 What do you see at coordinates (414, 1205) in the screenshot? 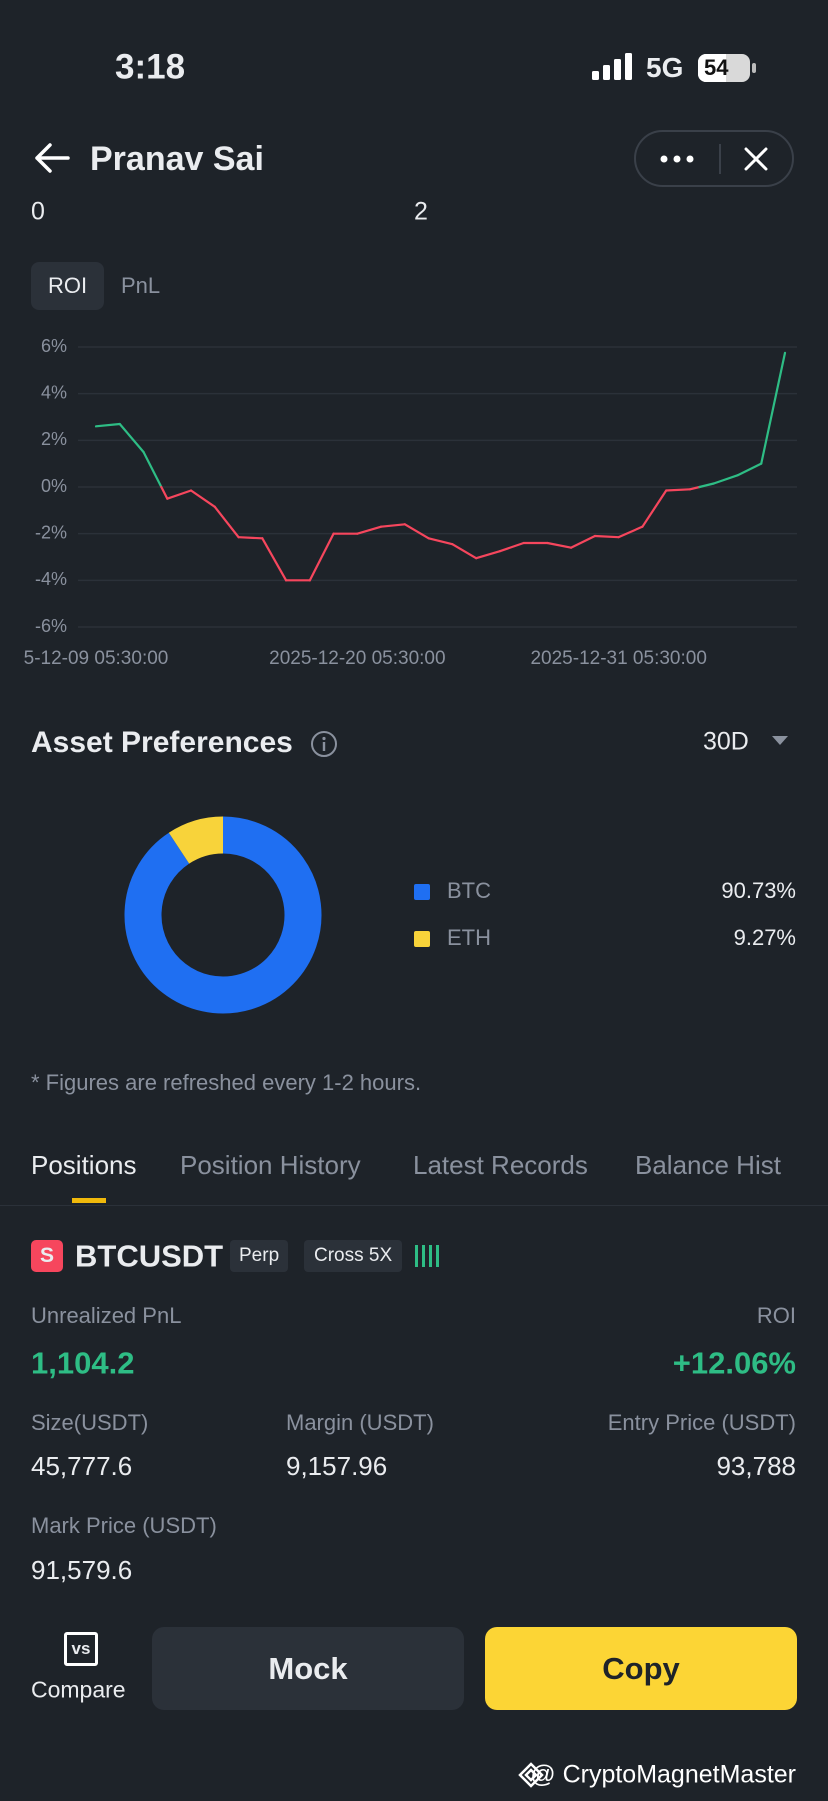
I see `separator` at bounding box center [414, 1205].